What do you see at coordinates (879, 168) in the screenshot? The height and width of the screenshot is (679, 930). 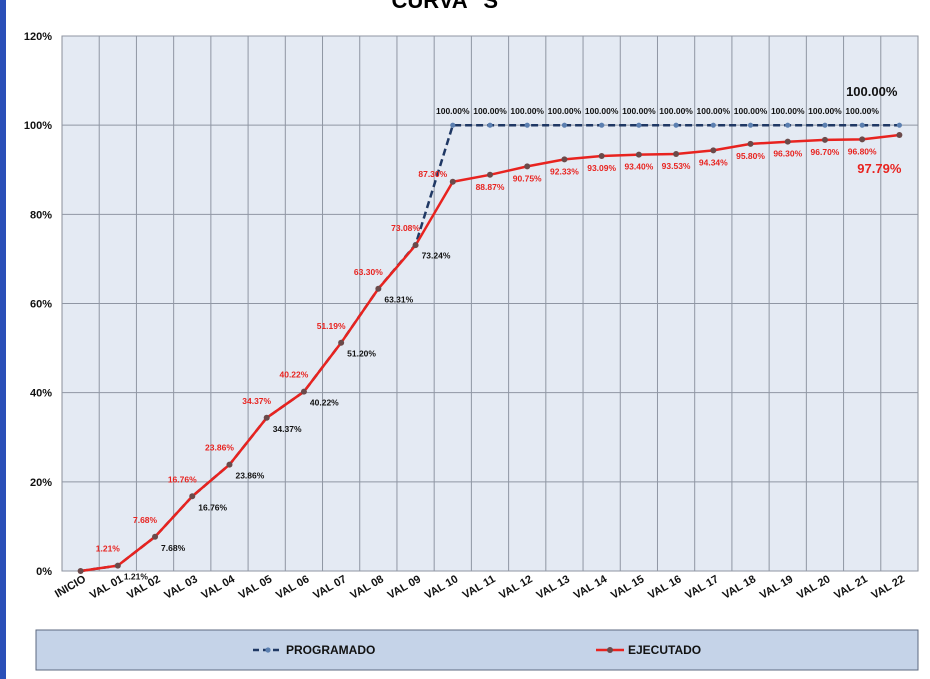 I see `data-label-ejecutado: 97.79%` at bounding box center [879, 168].